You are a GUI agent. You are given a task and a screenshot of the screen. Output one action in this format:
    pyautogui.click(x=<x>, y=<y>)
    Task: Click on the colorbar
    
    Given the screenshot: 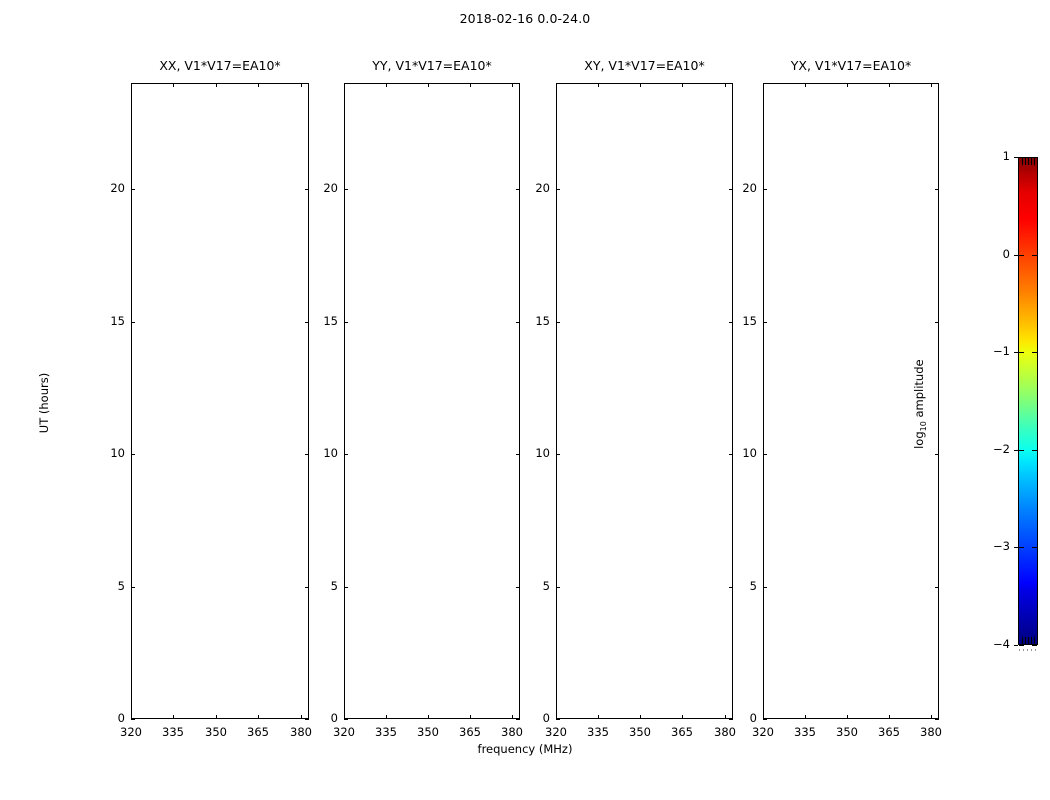 What is the action you would take?
    pyautogui.click(x=1028, y=401)
    